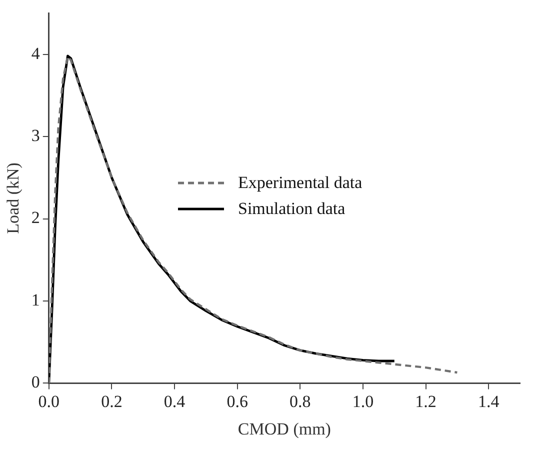  Describe the element at coordinates (35, 53) in the screenshot. I see `y-tick-label: 4` at that location.